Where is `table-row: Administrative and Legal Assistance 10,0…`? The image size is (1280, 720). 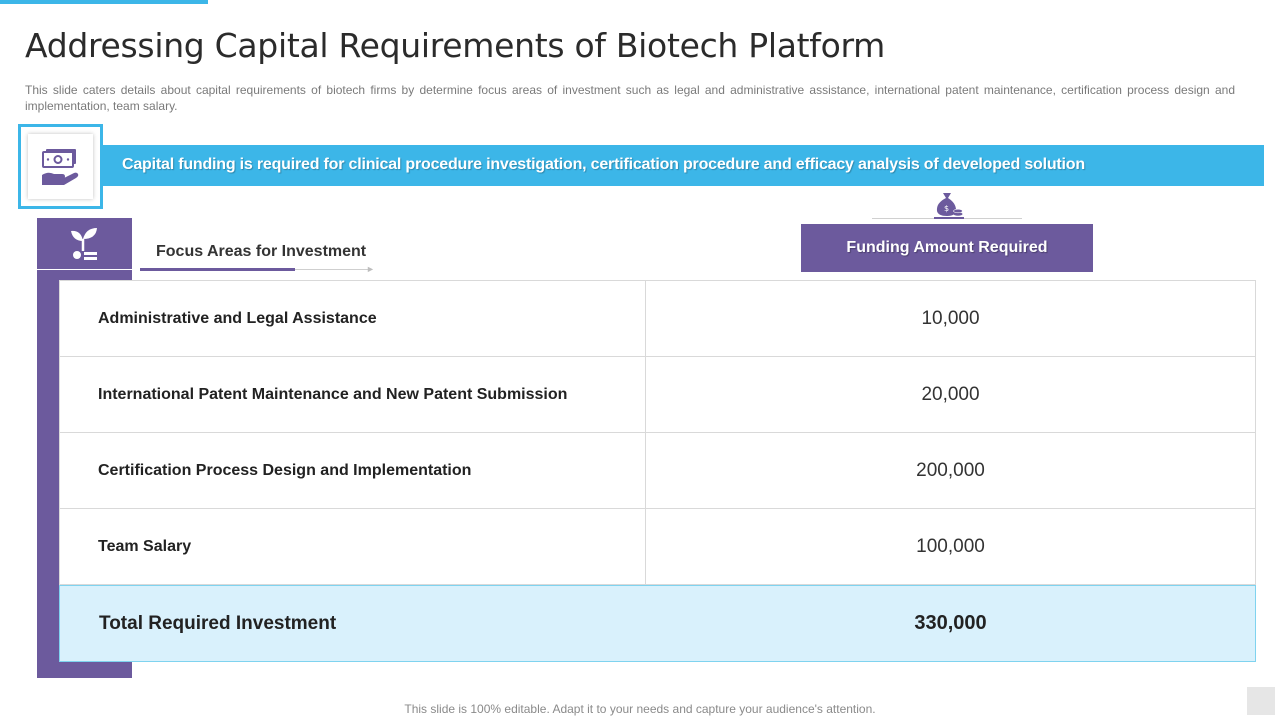
table-row: Administrative and Legal Assistance 10,0… is located at coordinates (657, 319).